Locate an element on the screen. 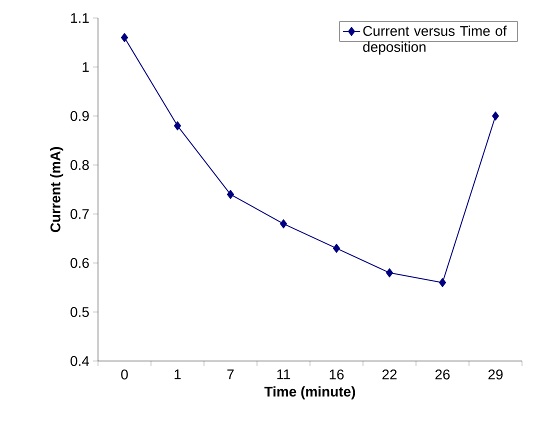 This screenshot has height=444, width=534. x-tick-label: 0 is located at coordinates (124, 375).